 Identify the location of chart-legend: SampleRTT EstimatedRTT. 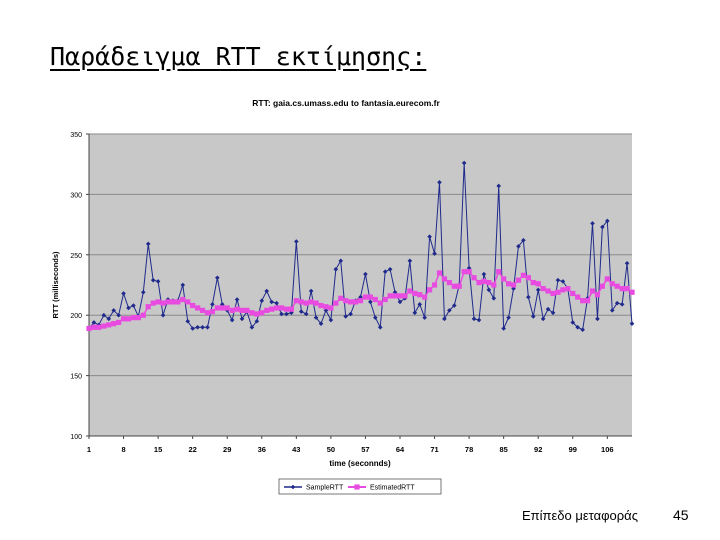
(360, 486).